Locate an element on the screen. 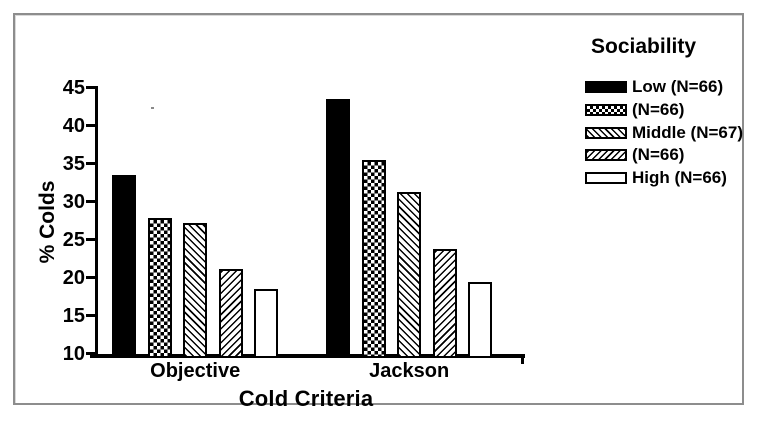 This screenshot has width=768, height=421. y-tick-label: 45 is located at coordinates (73, 88).